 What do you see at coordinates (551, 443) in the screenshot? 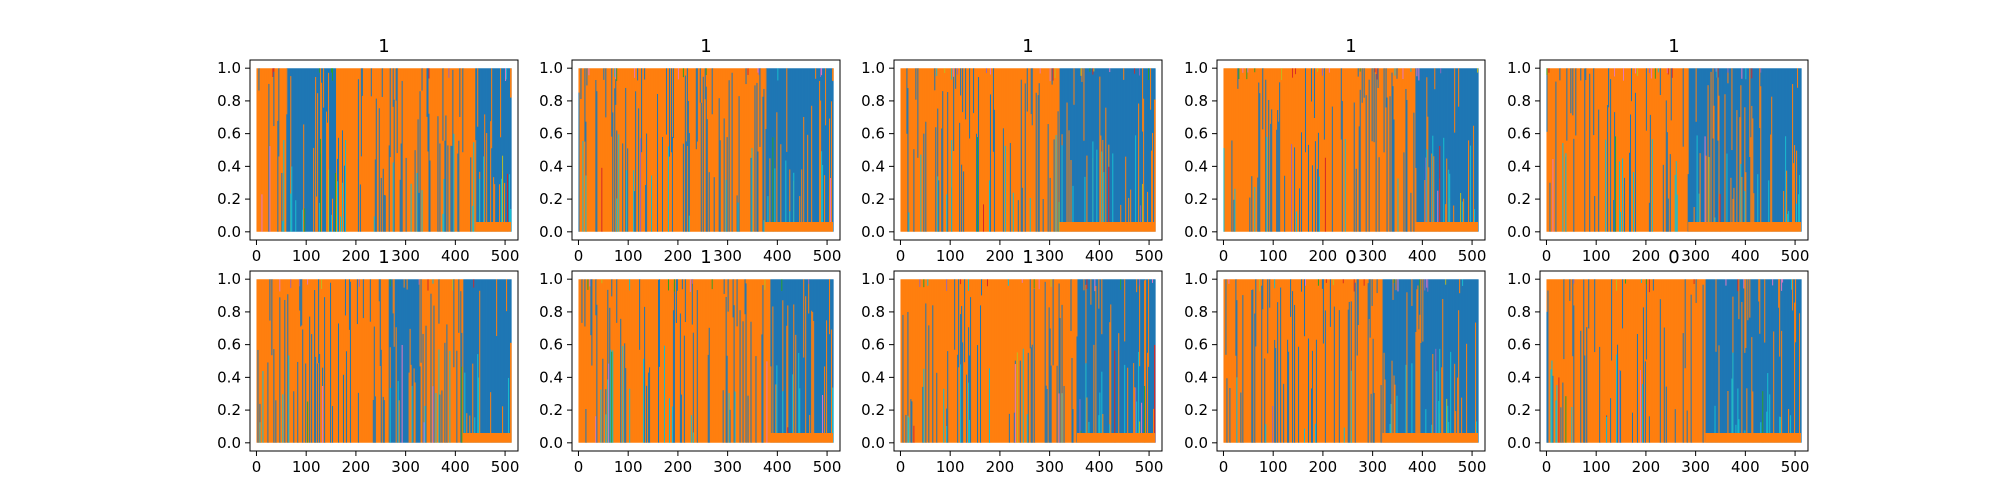
I see `y-tick-label: 0.0` at bounding box center [551, 443].